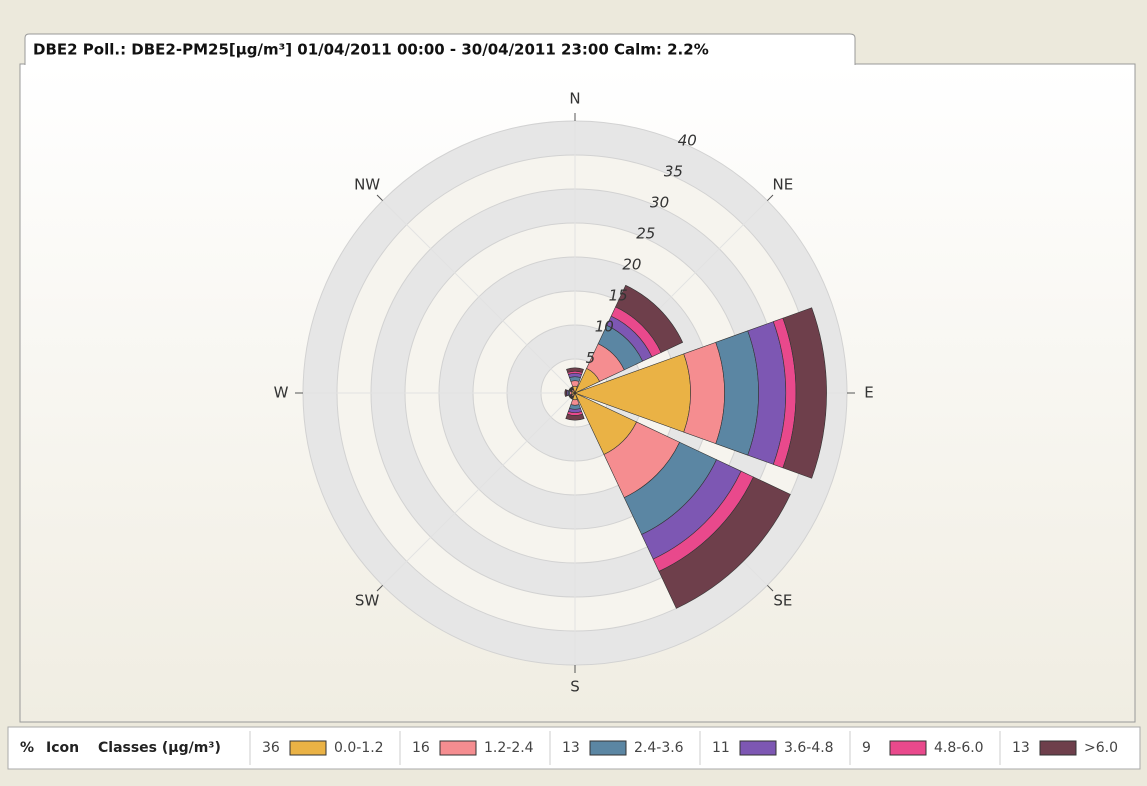 The image size is (1147, 786). What do you see at coordinates (868, 393) in the screenshot?
I see `direction-label: E` at bounding box center [868, 393].